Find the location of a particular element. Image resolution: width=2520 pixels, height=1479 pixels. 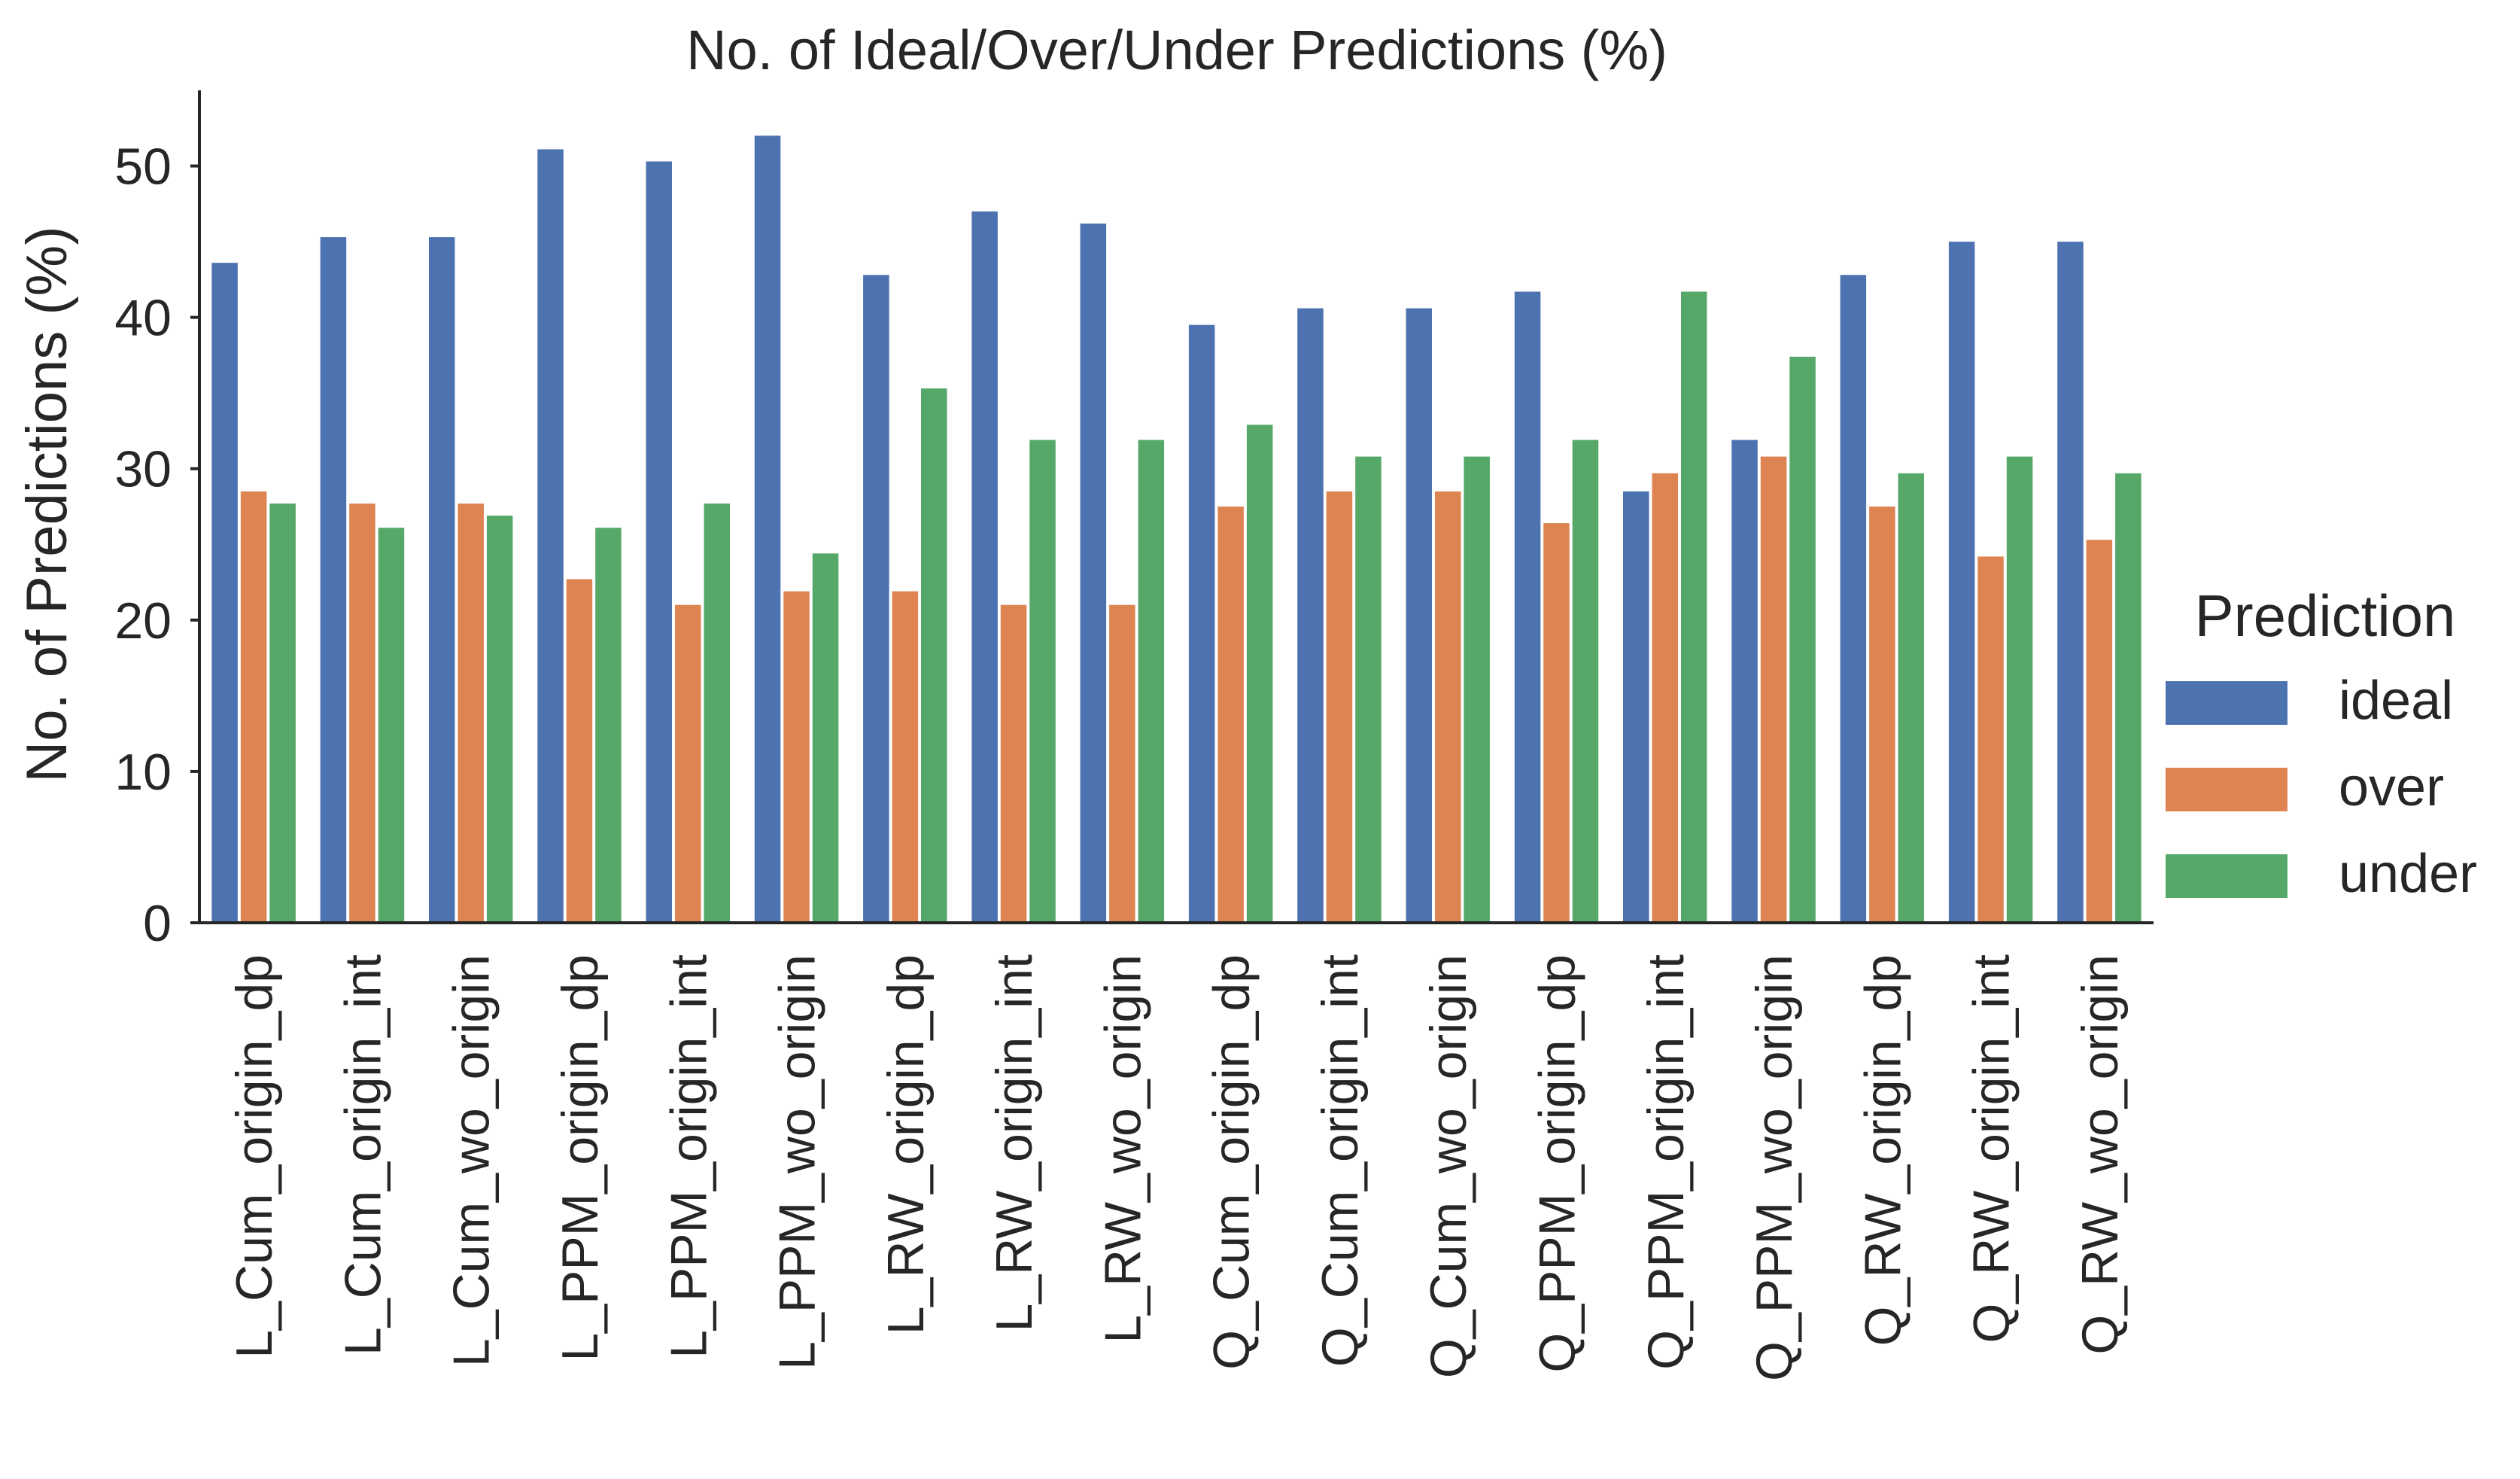

x-tick-label: L_Cum_wo_origin is located at coordinates (471, 1160).